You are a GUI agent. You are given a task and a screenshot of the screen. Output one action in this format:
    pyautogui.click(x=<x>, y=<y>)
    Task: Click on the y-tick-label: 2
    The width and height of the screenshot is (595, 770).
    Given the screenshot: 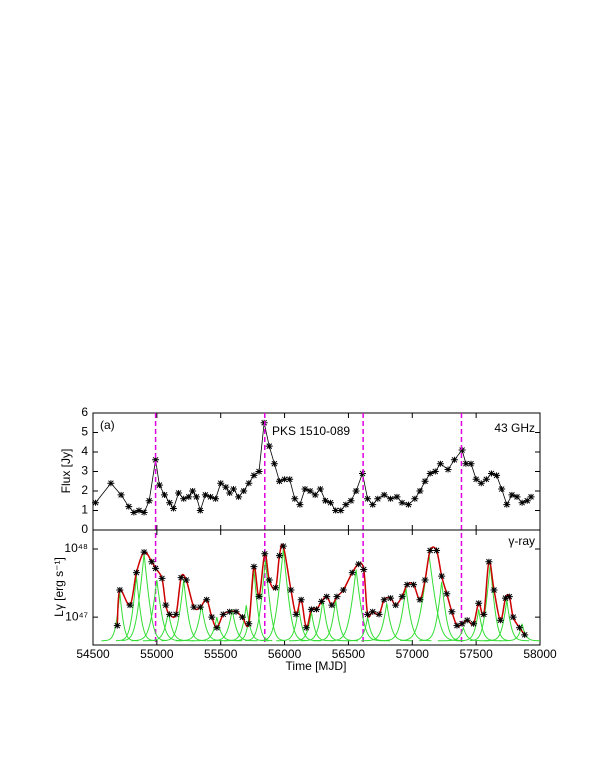 What is the action you would take?
    pyautogui.click(x=84, y=490)
    